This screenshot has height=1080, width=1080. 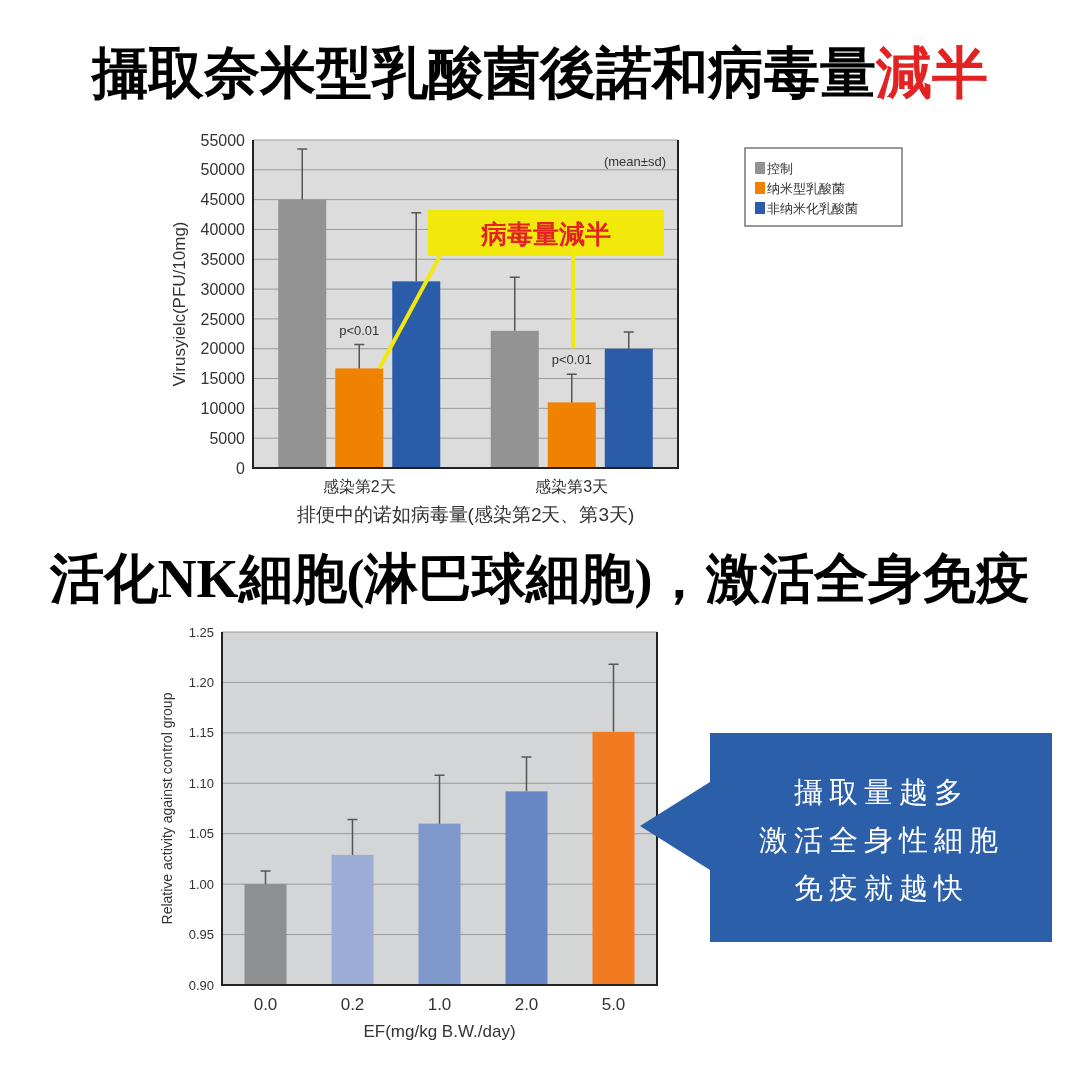 I want to click on x-tick-label: 感染第2天, so click(x=359, y=486).